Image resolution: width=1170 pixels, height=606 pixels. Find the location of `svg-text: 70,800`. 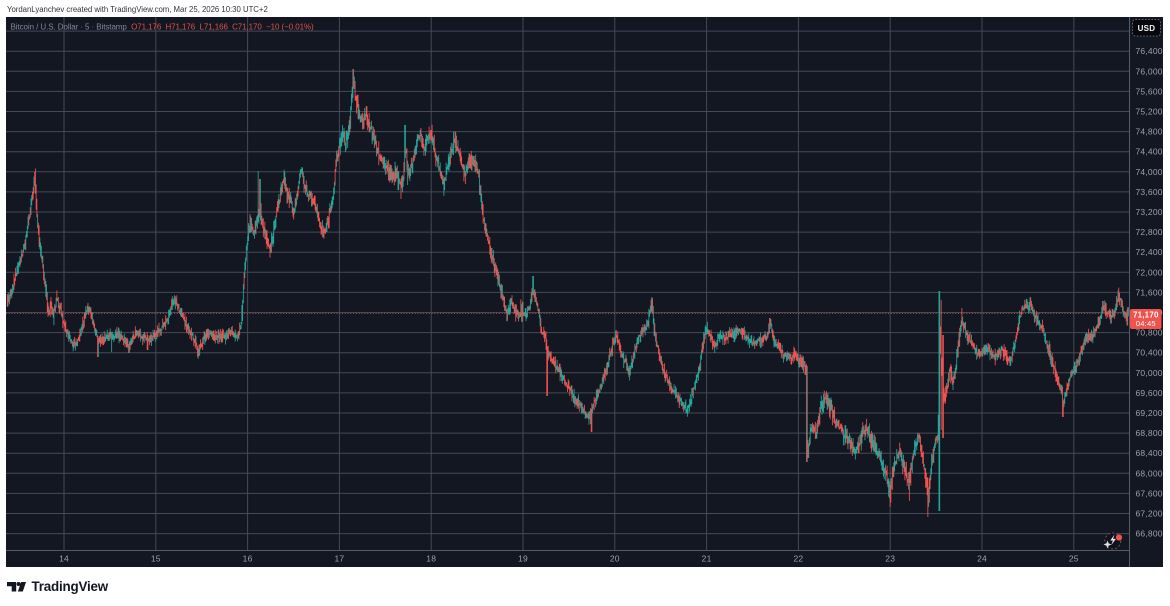

svg-text: 70,800 is located at coordinates (1149, 333).